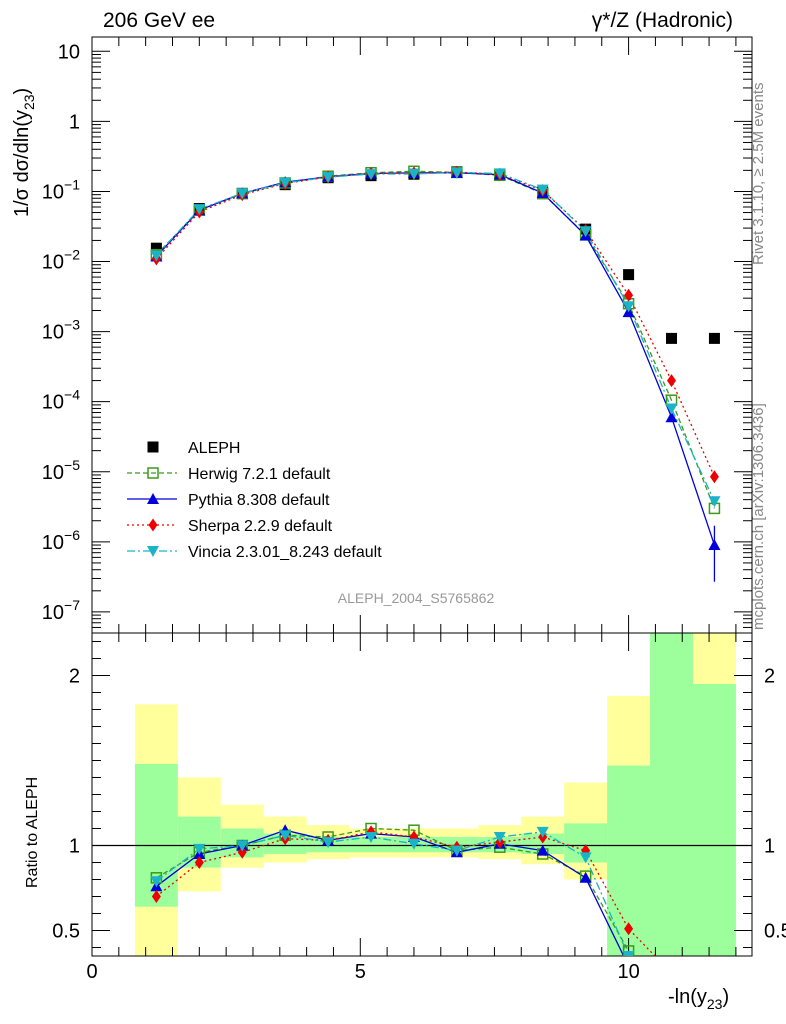  Describe the element at coordinates (61, 400) in the screenshot. I see `y-tick-label-main: 10⁻⁴` at that location.